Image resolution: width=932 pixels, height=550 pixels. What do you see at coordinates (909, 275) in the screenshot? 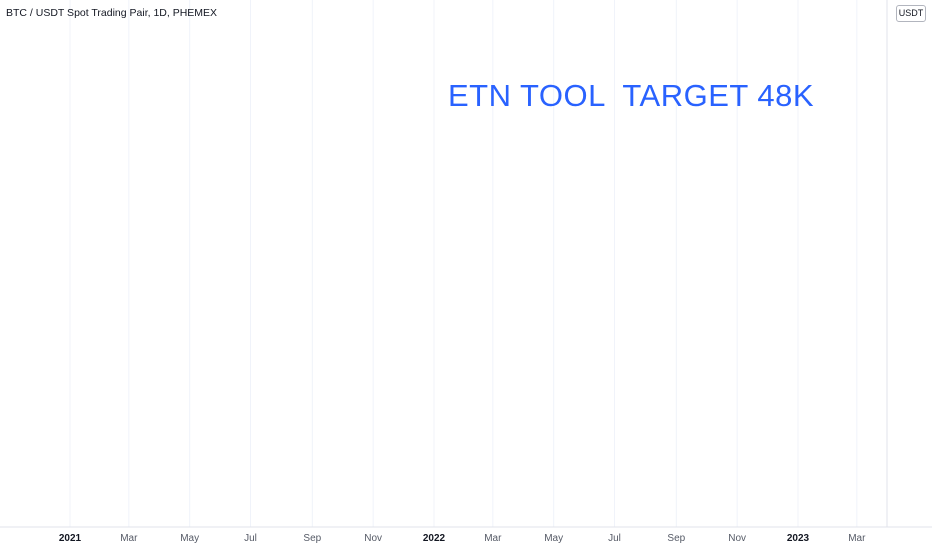
I see `price-axis-background` at bounding box center [909, 275].